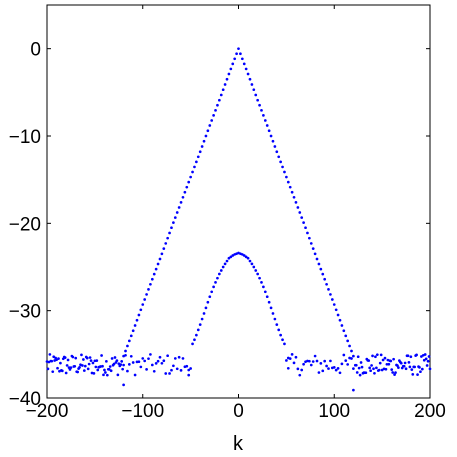  What do you see at coordinates (25, 137) in the screenshot?
I see `y-tick-label: −10` at bounding box center [25, 137].